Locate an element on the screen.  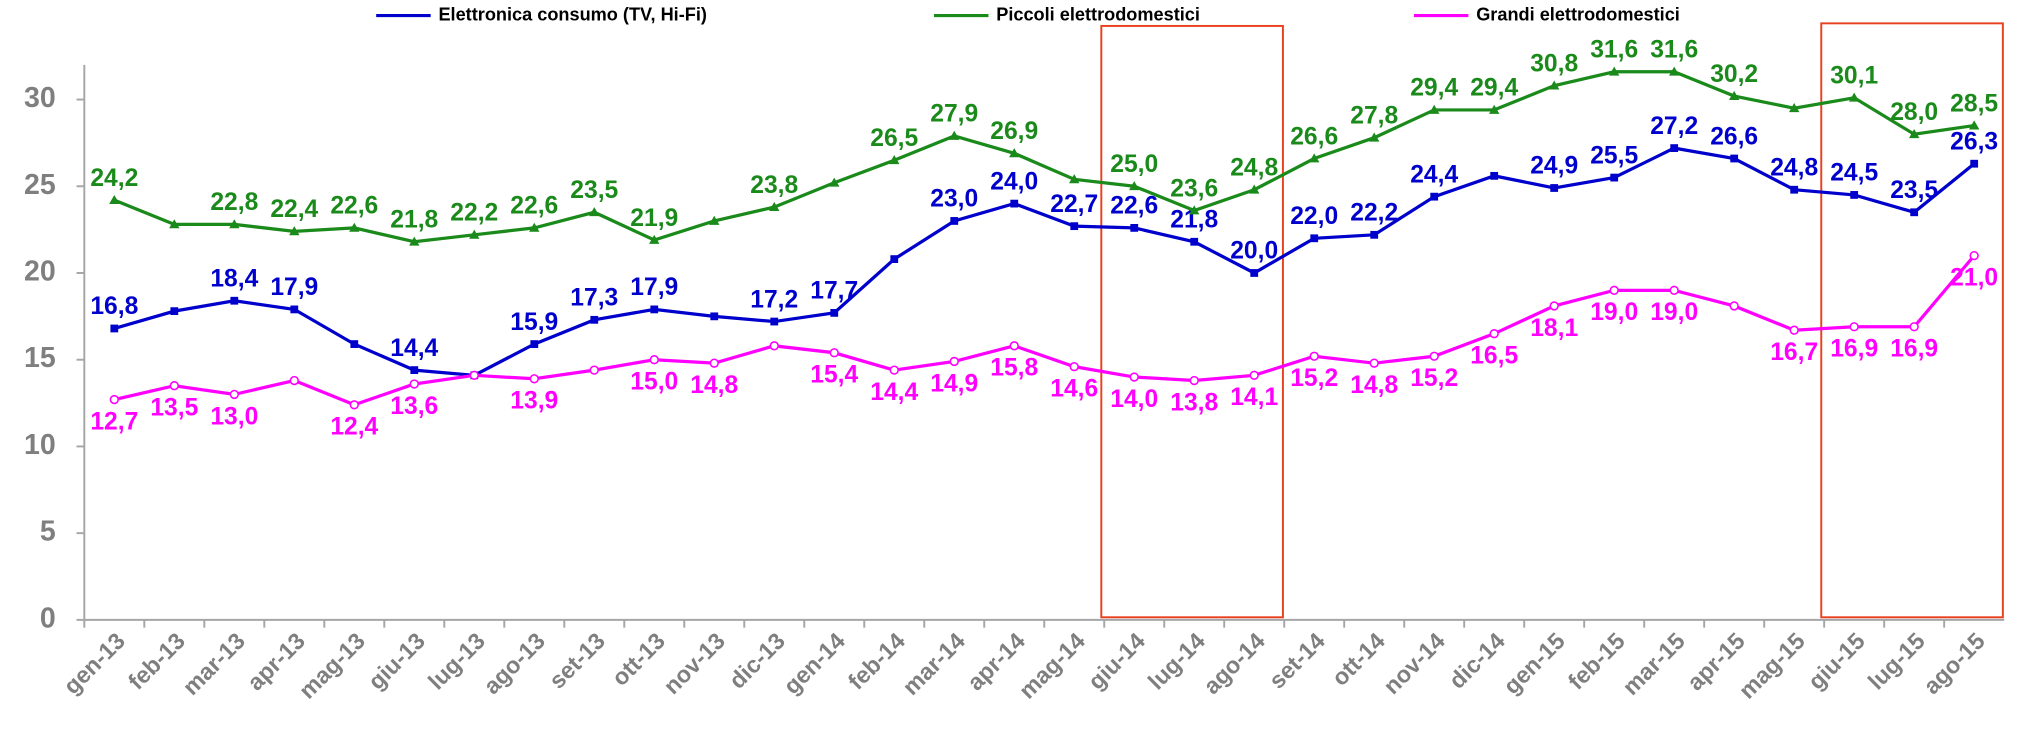
value-label: 20,0 is located at coordinates (1254, 251).